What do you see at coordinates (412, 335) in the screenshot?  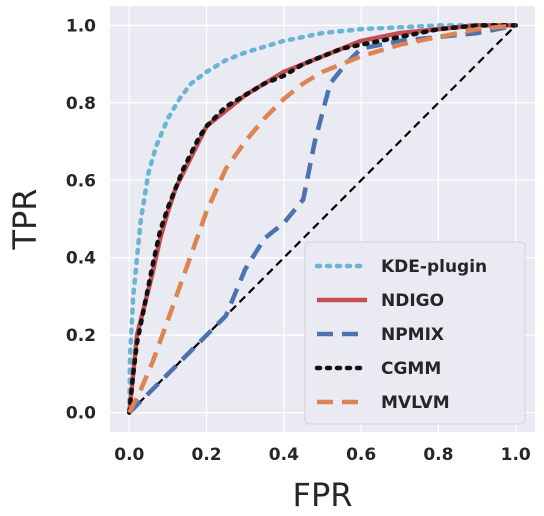 I see `legend-label: NPMIX` at bounding box center [412, 335].